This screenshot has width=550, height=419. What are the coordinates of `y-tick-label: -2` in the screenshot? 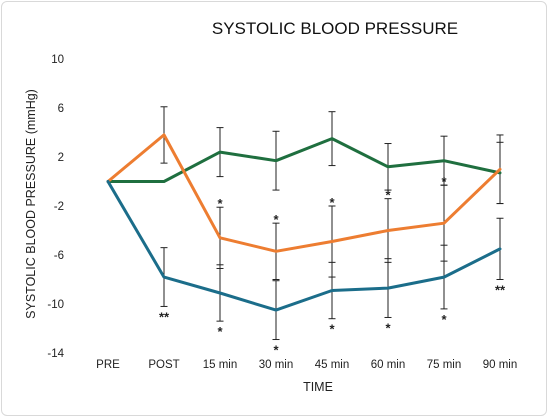 It's located at (59, 207).